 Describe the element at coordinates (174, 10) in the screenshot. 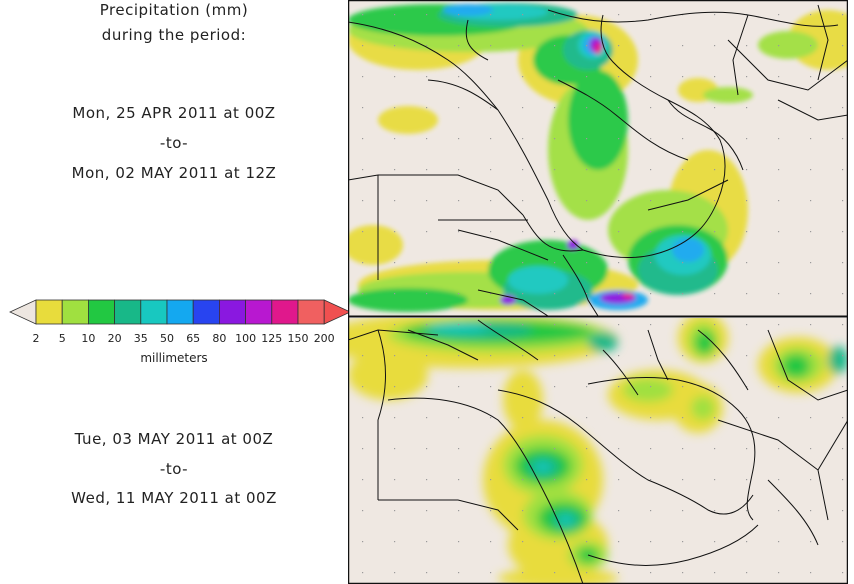

I see `header-title: Precipitation (mm)` at that location.